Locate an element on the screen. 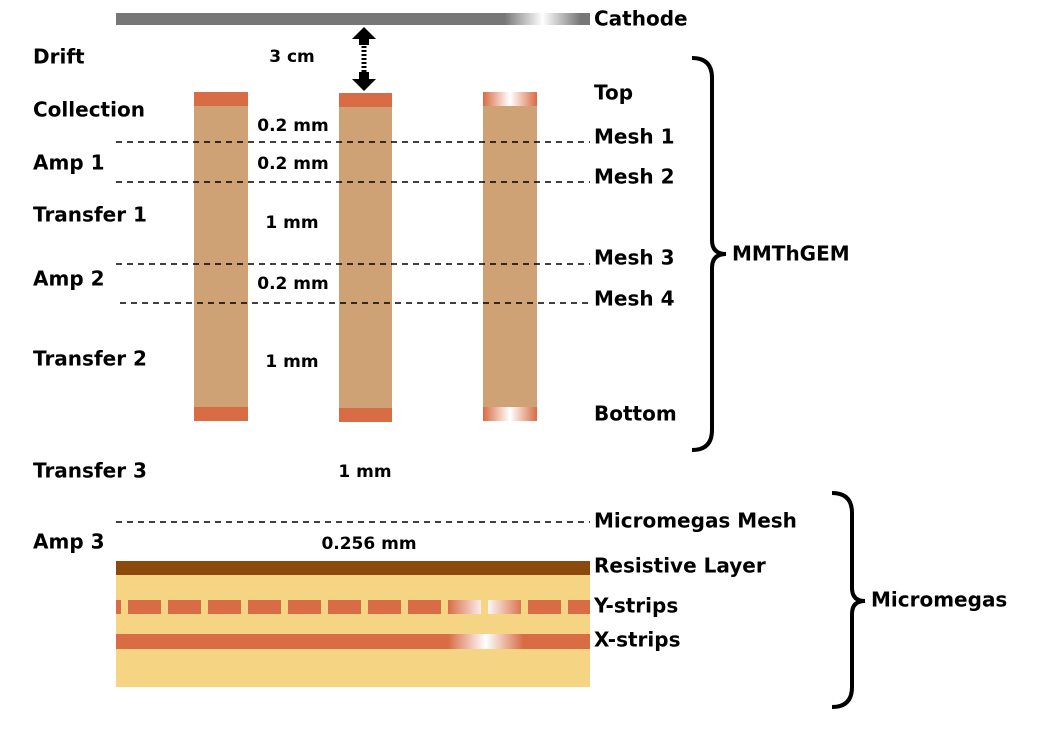 The image size is (1047, 745). thgem-pillars is located at coordinates (365, 257).